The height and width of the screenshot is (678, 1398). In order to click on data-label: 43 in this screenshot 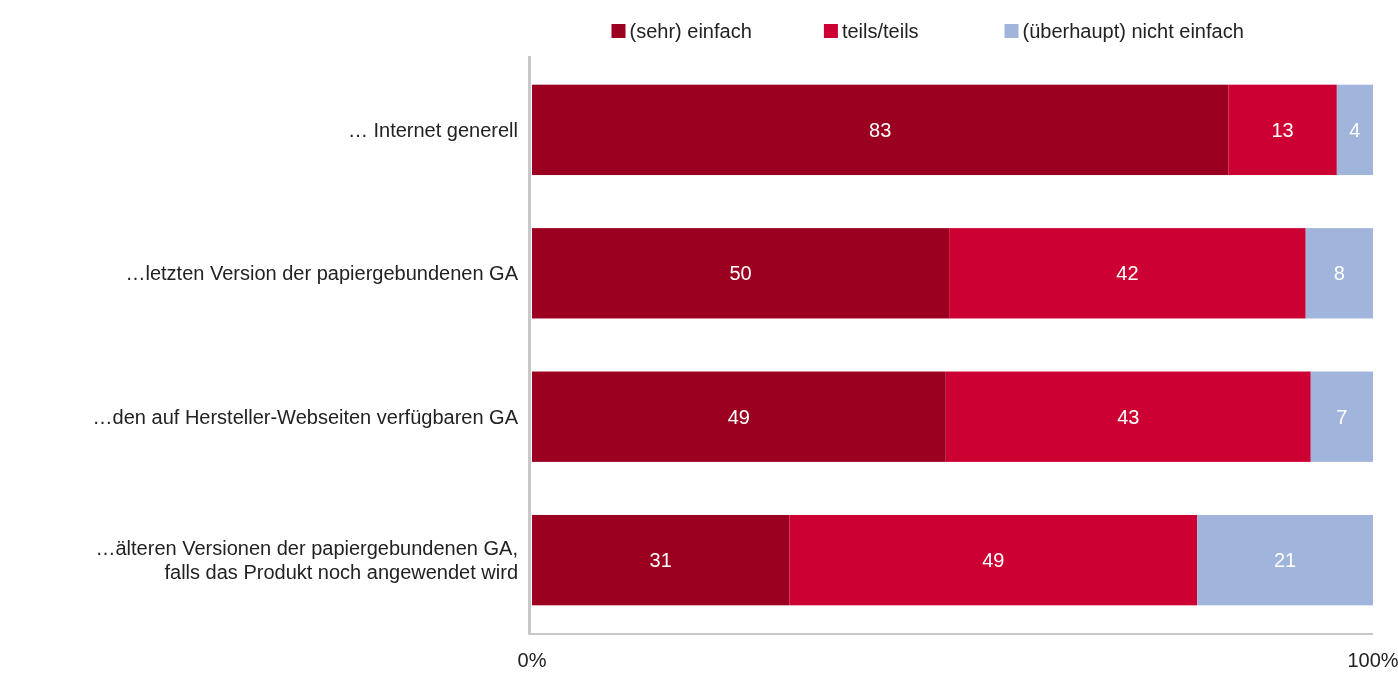, I will do `click(1128, 416)`.